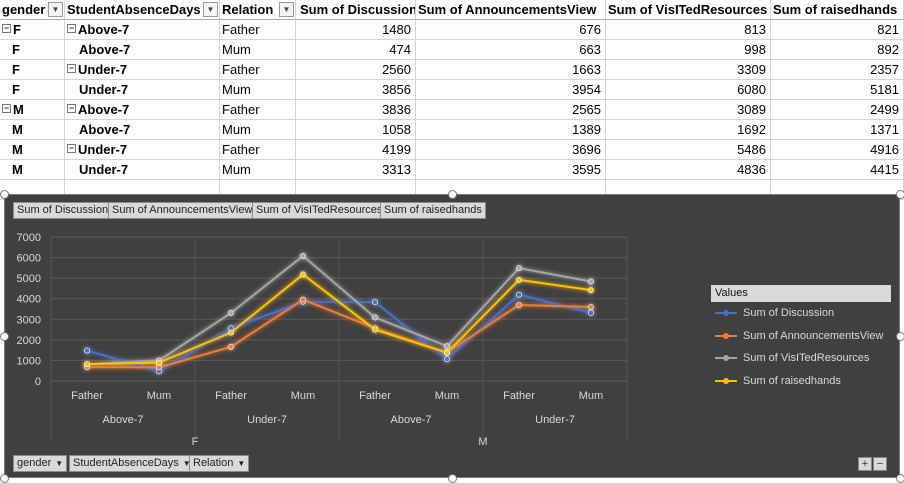  Describe the element at coordinates (799, 336) in the screenshot. I see `legend-item: Sum of AnnouncementsView` at that location.